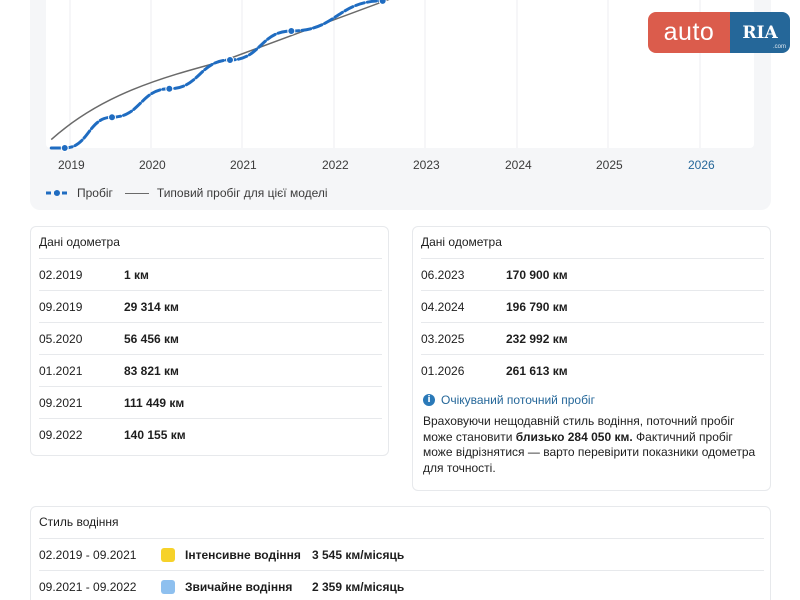  What do you see at coordinates (151, 371) in the screenshot?
I see `odometer-km: 83 821 км` at bounding box center [151, 371].